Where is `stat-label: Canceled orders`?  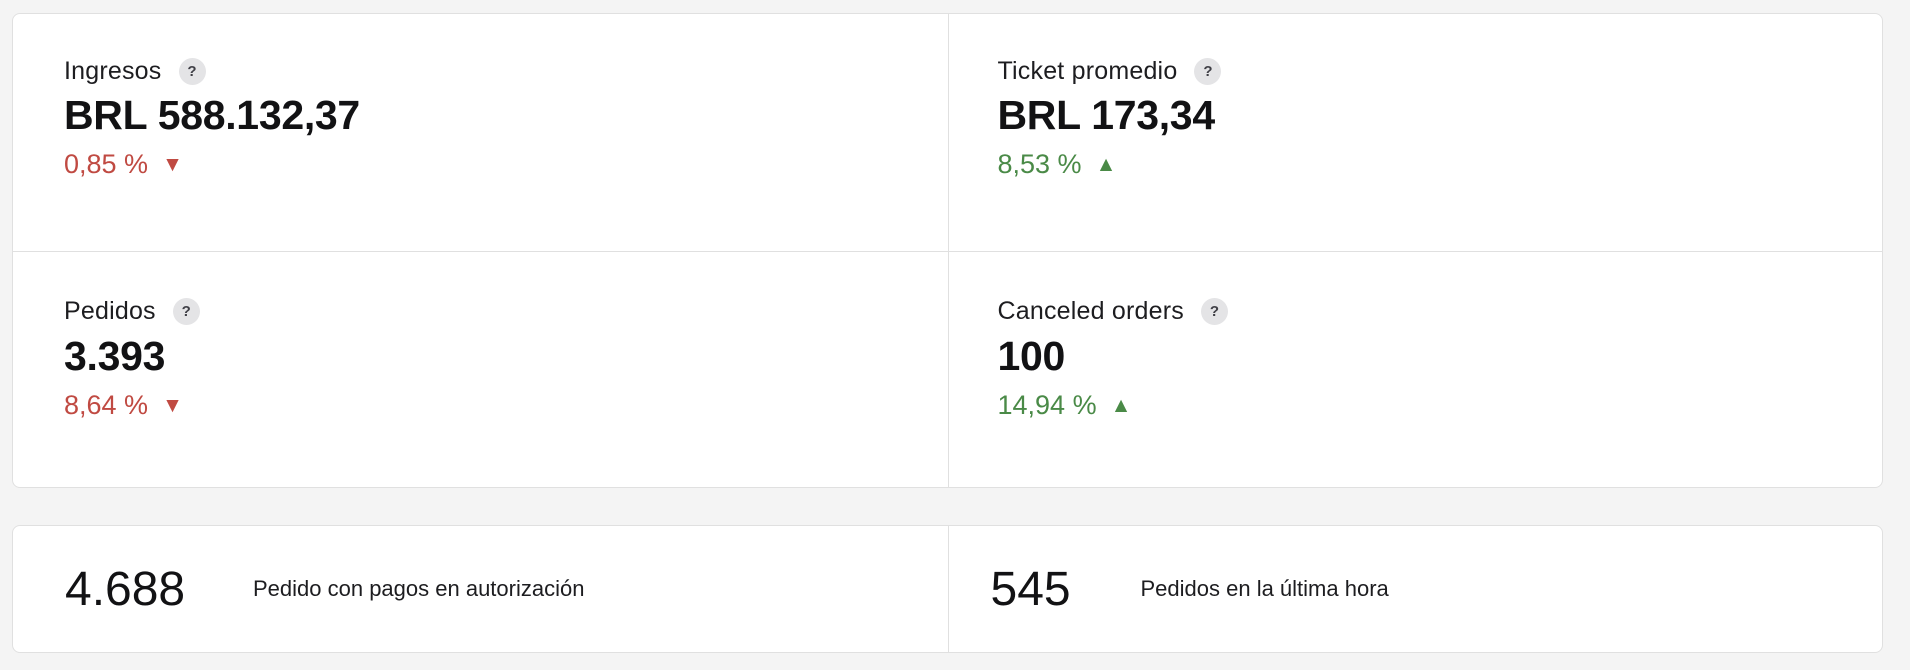
stat-label: Canceled orders is located at coordinates (1090, 311).